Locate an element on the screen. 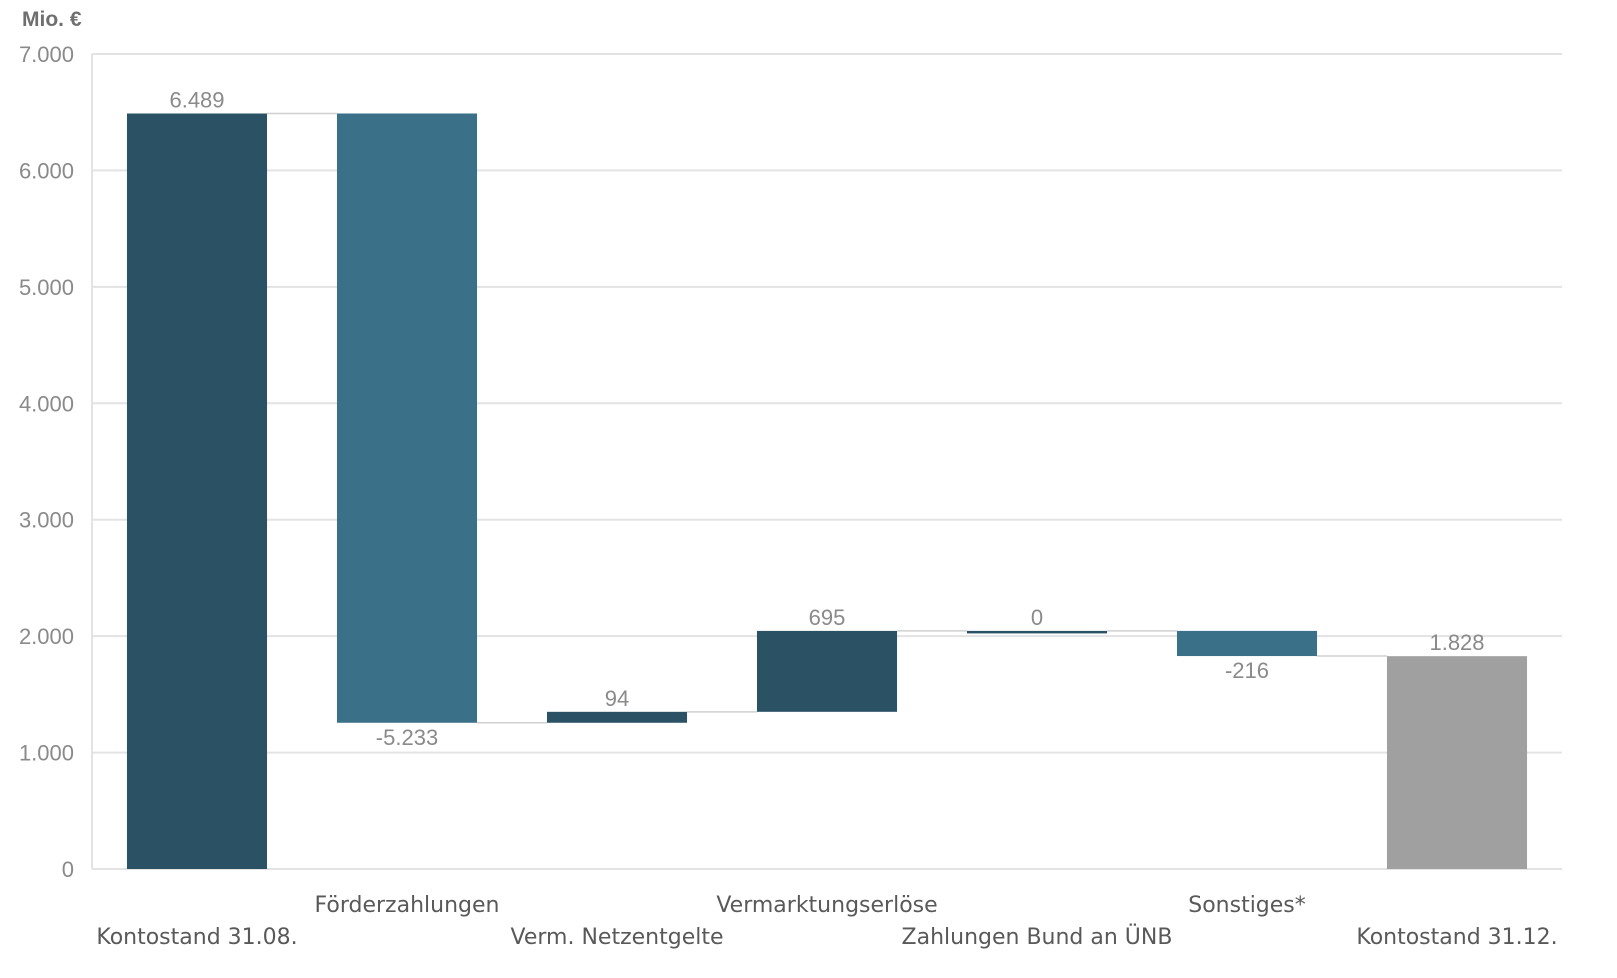  data-label-kontostand-31-08: 6.489 is located at coordinates (196, 99).